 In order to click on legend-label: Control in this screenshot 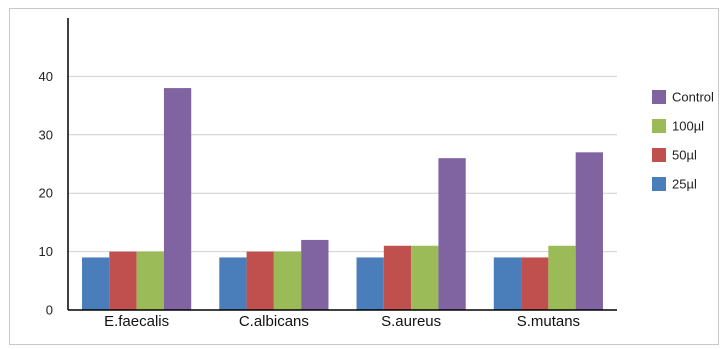, I will do `click(693, 97)`.